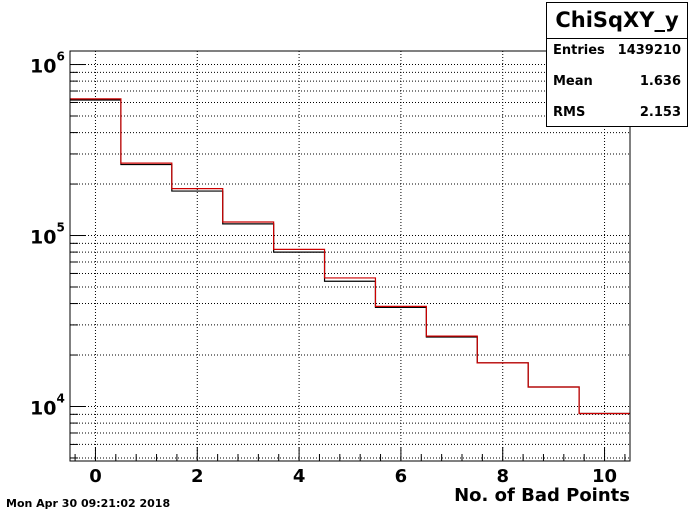 This screenshot has width=700, height=514. I want to click on y-tick-label: 10⁴, so click(47, 405).